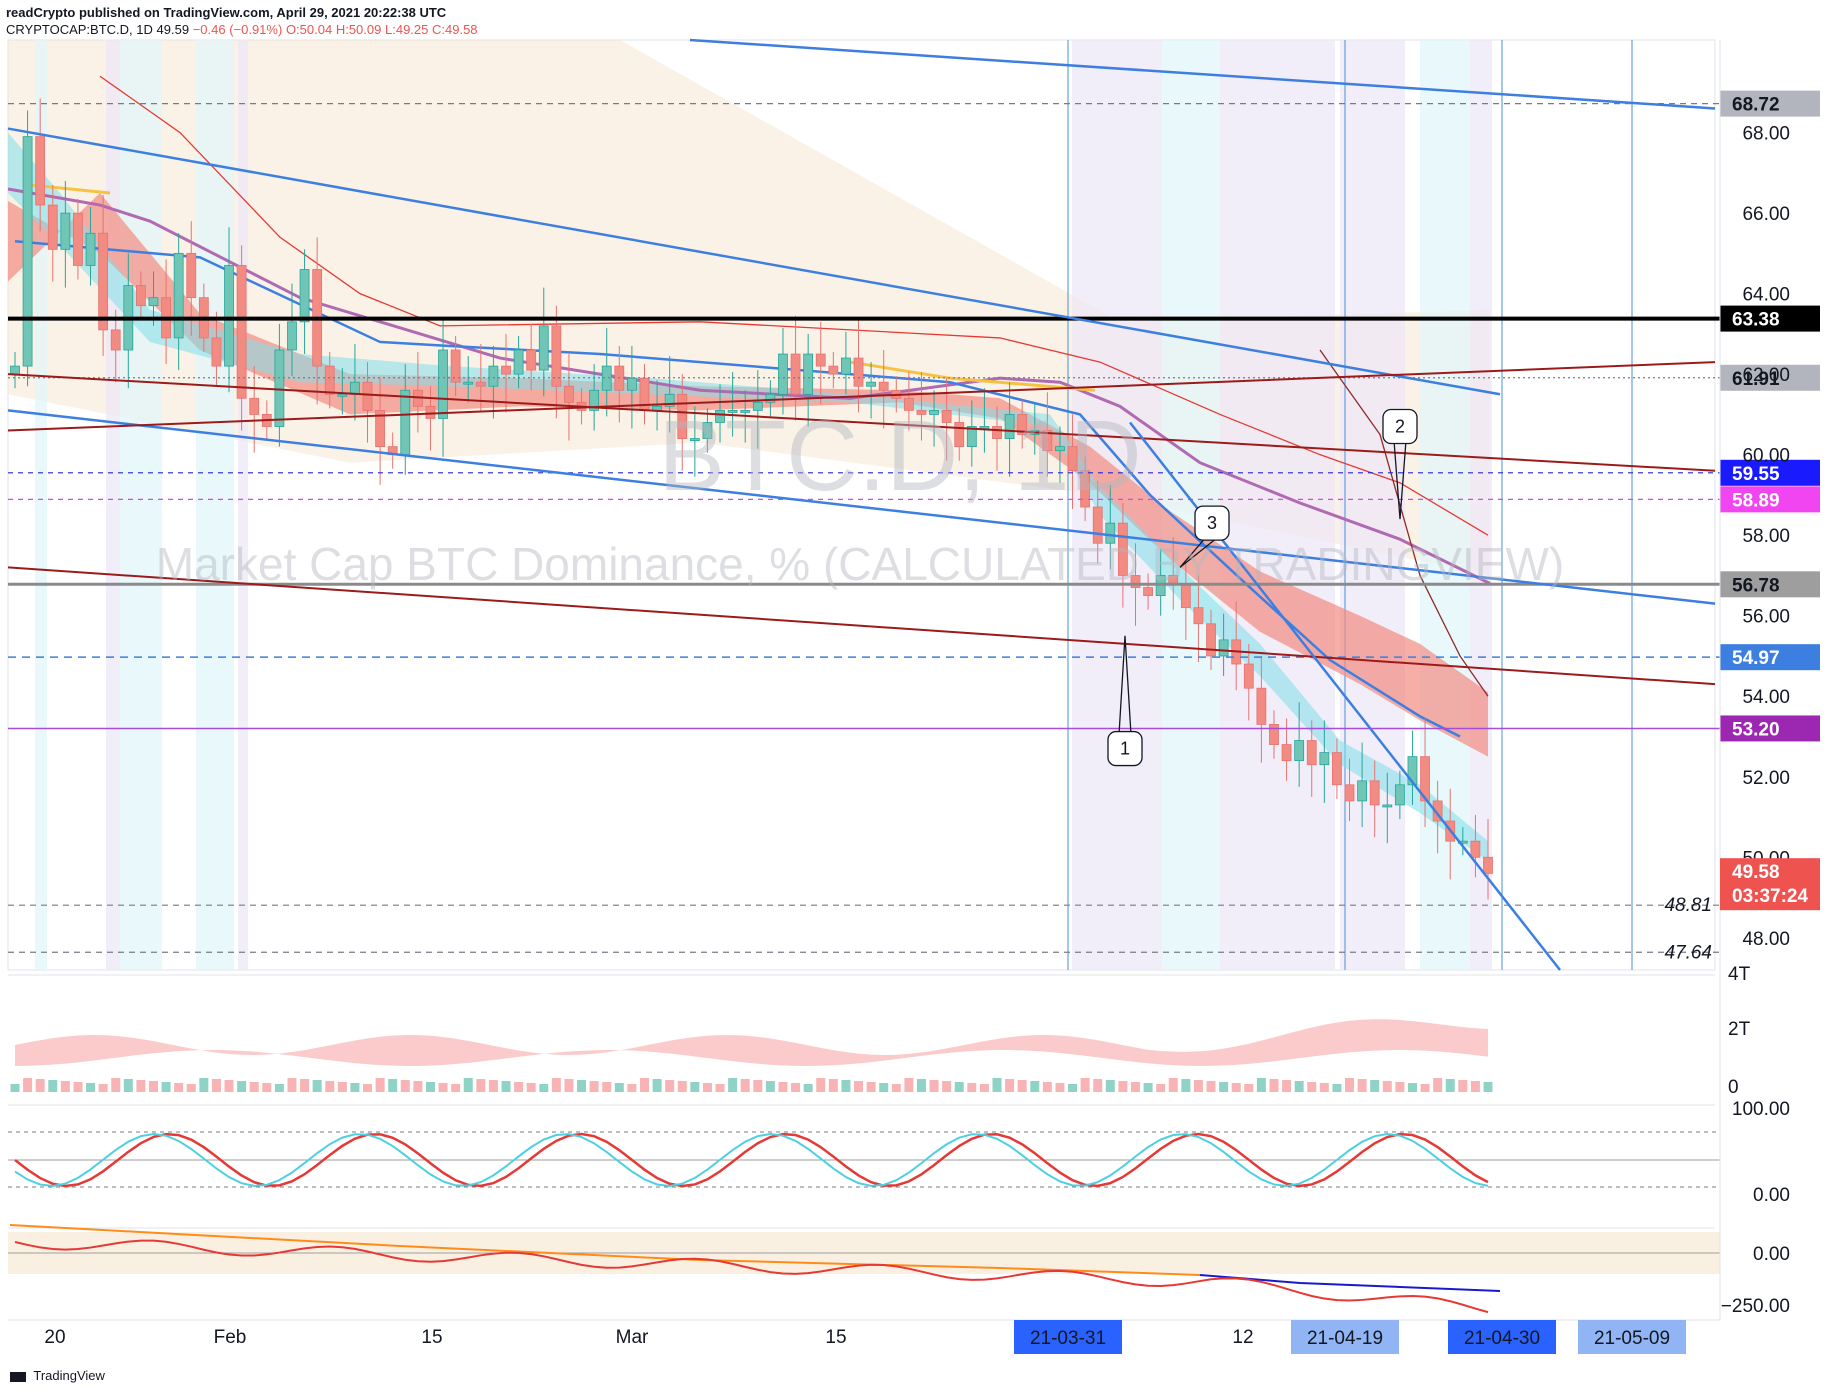 This screenshot has height=1396, width=1828. I want to click on price-level-label: 54.97, so click(1756, 658).